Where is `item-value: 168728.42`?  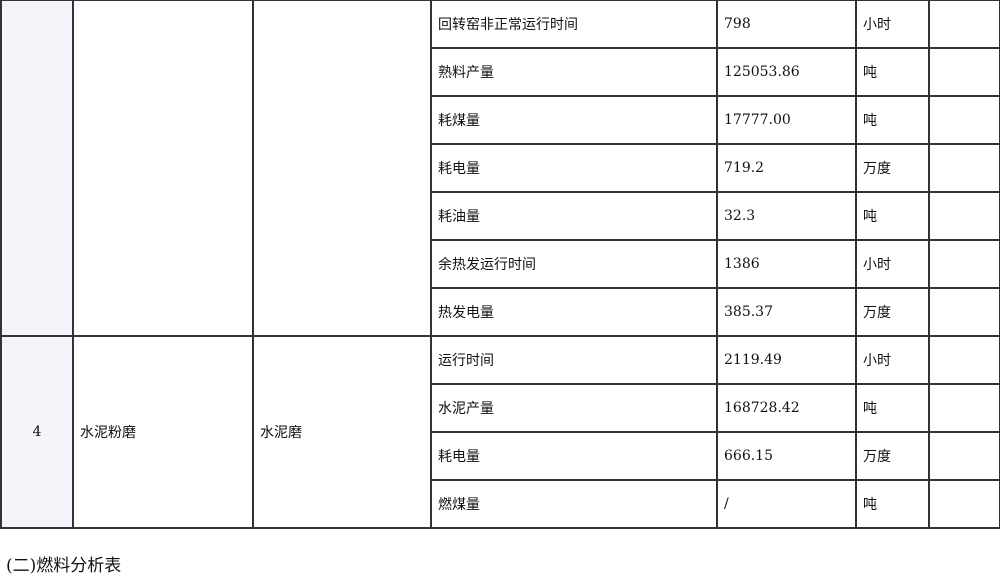
item-value: 168728.42 is located at coordinates (786, 408).